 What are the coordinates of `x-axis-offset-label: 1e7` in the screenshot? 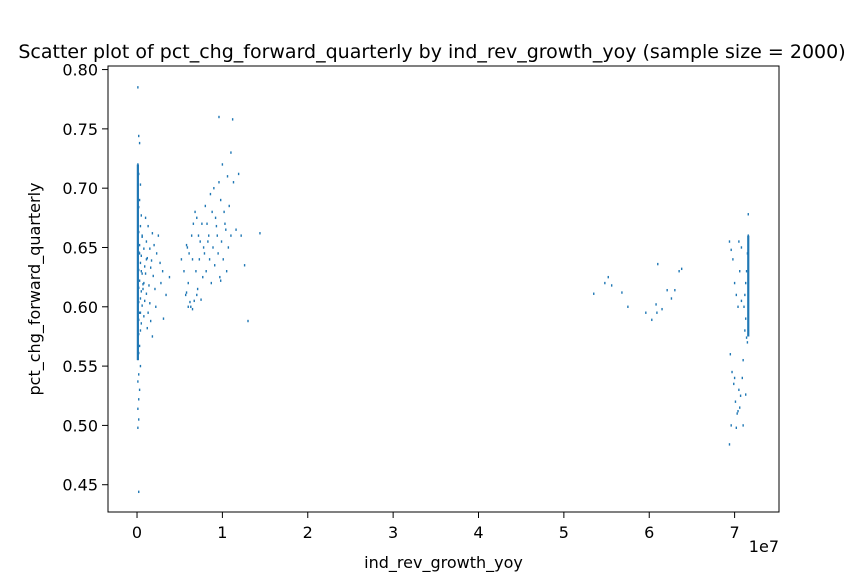 It's located at (764, 546).